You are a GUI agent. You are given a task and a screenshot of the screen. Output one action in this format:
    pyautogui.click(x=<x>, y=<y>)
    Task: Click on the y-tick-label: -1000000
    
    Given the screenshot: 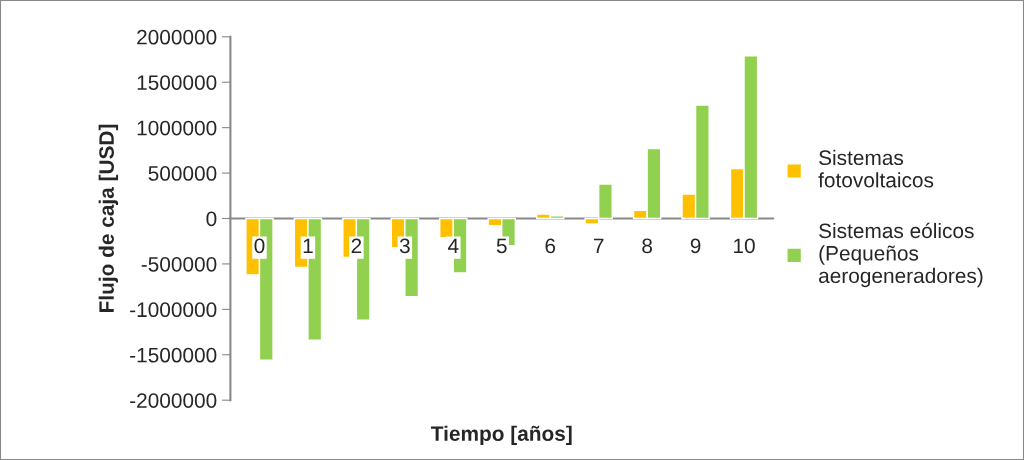 What is the action you would take?
    pyautogui.click(x=173, y=310)
    